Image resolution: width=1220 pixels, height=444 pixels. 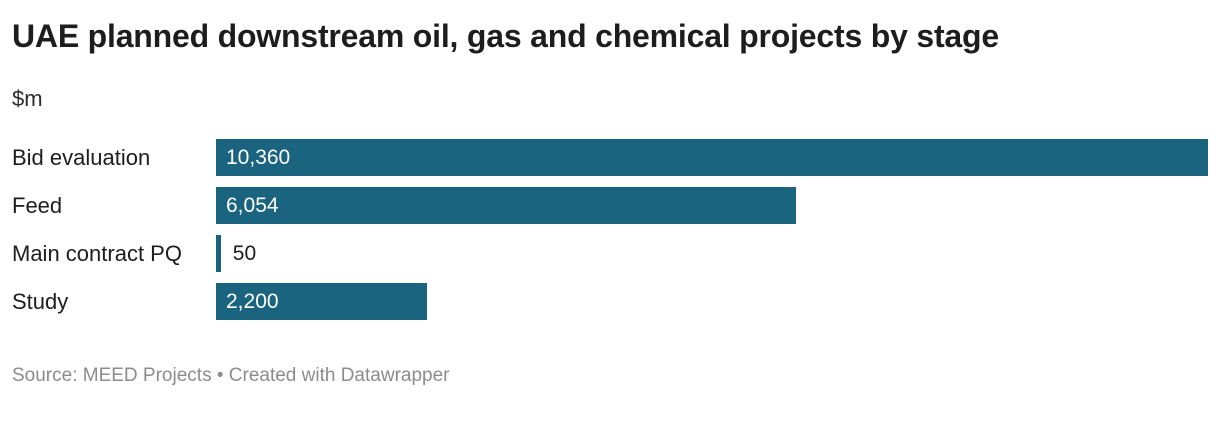 I want to click on value-label: 2,200, so click(x=252, y=301).